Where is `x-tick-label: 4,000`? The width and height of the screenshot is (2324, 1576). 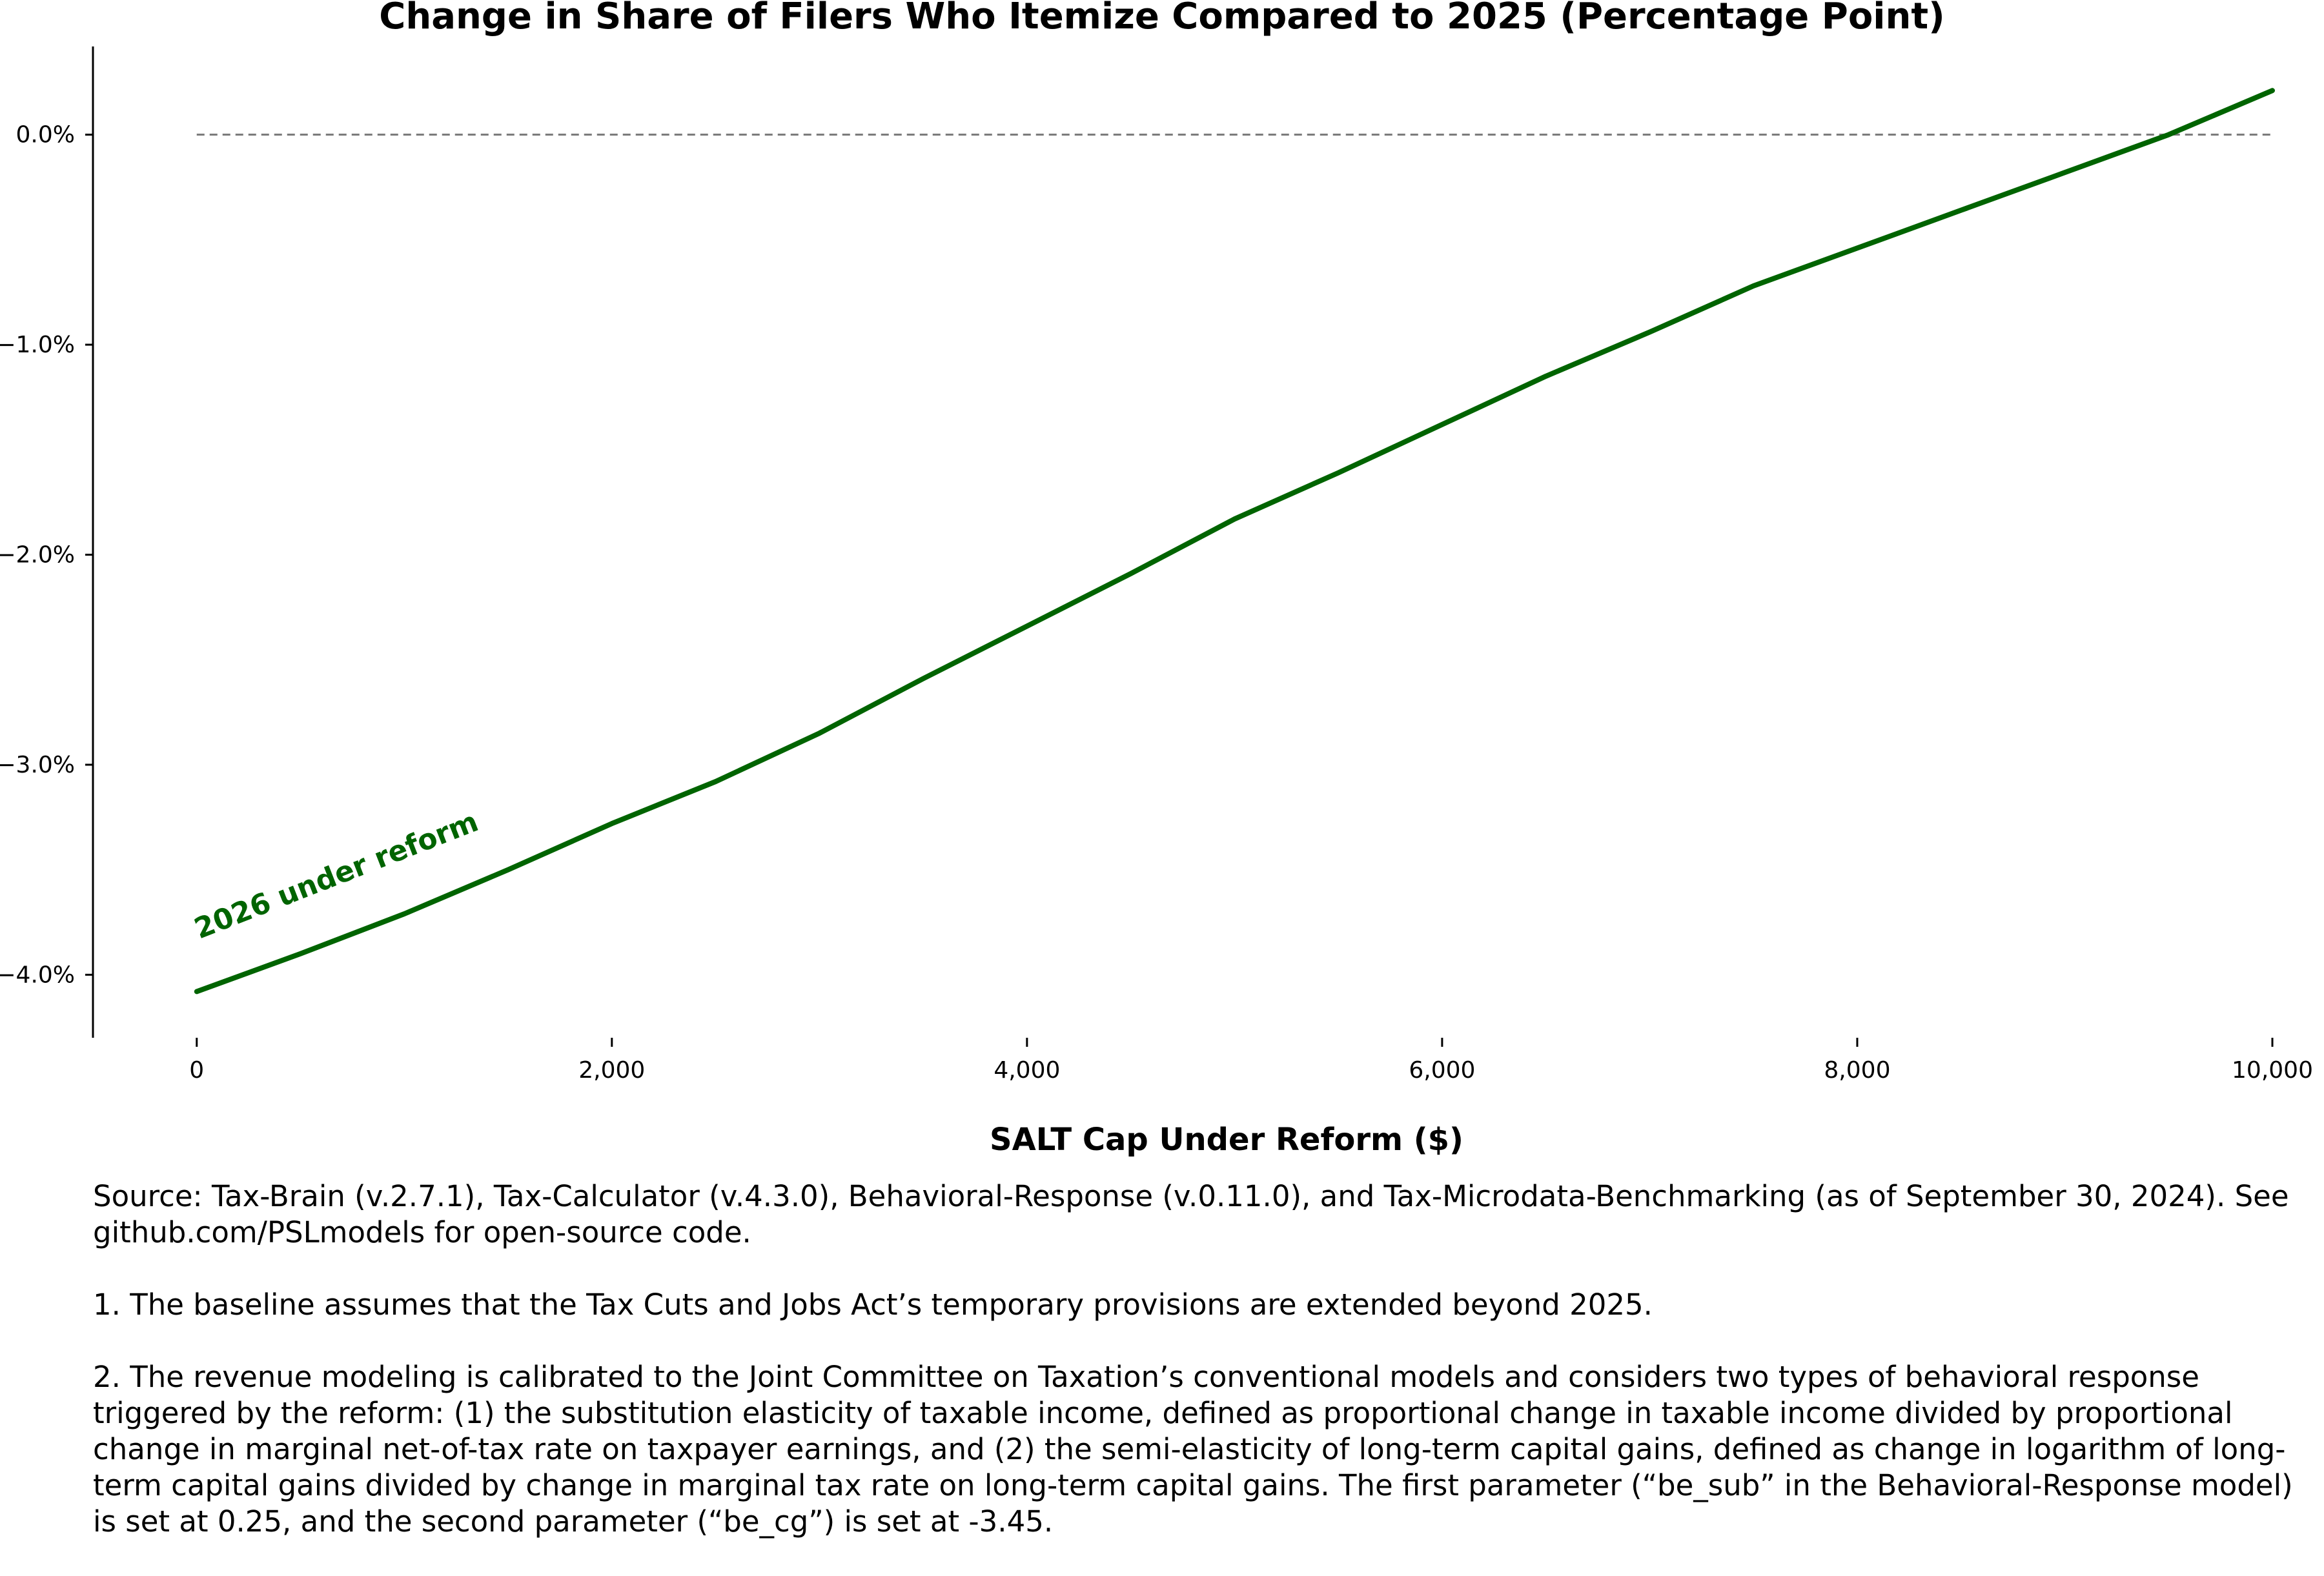 x-tick-label: 4,000 is located at coordinates (1027, 1070).